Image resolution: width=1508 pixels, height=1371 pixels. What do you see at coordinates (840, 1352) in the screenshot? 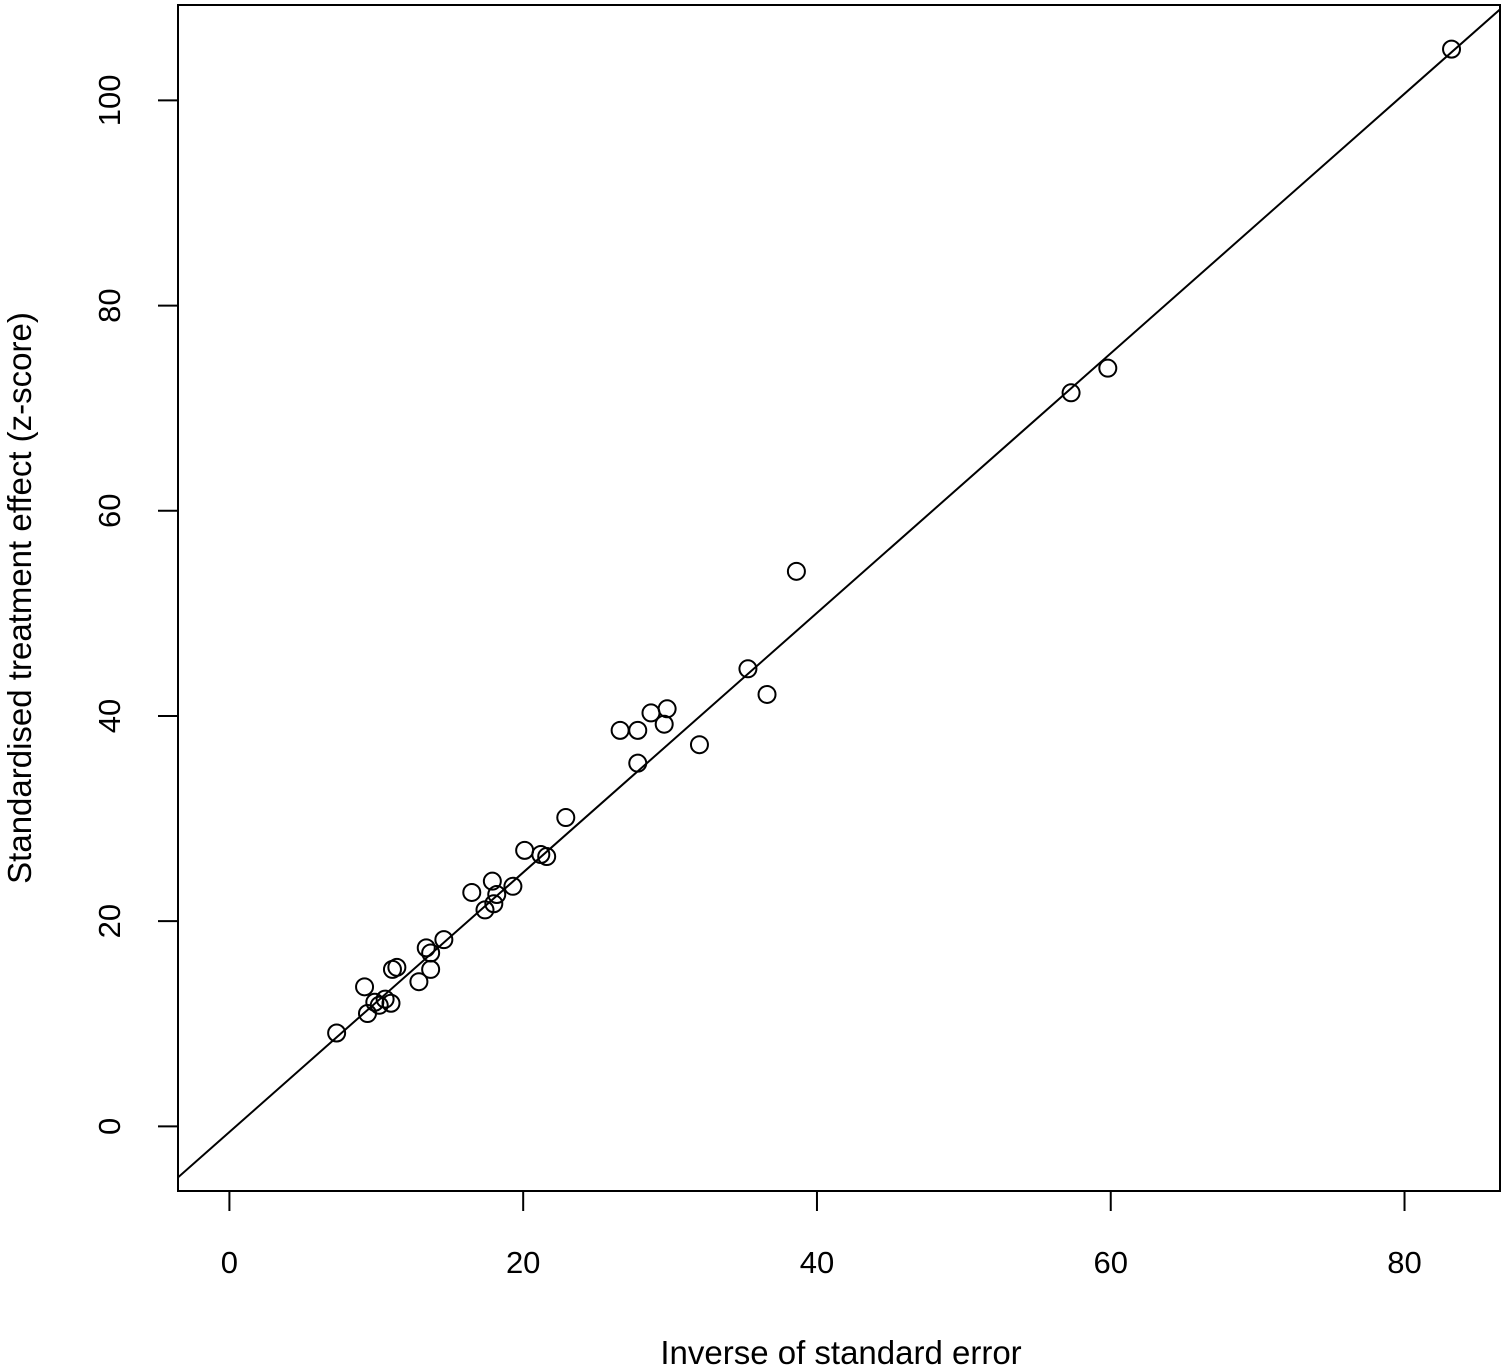
I see `x-axis-title: Inverse of standard error` at bounding box center [840, 1352].